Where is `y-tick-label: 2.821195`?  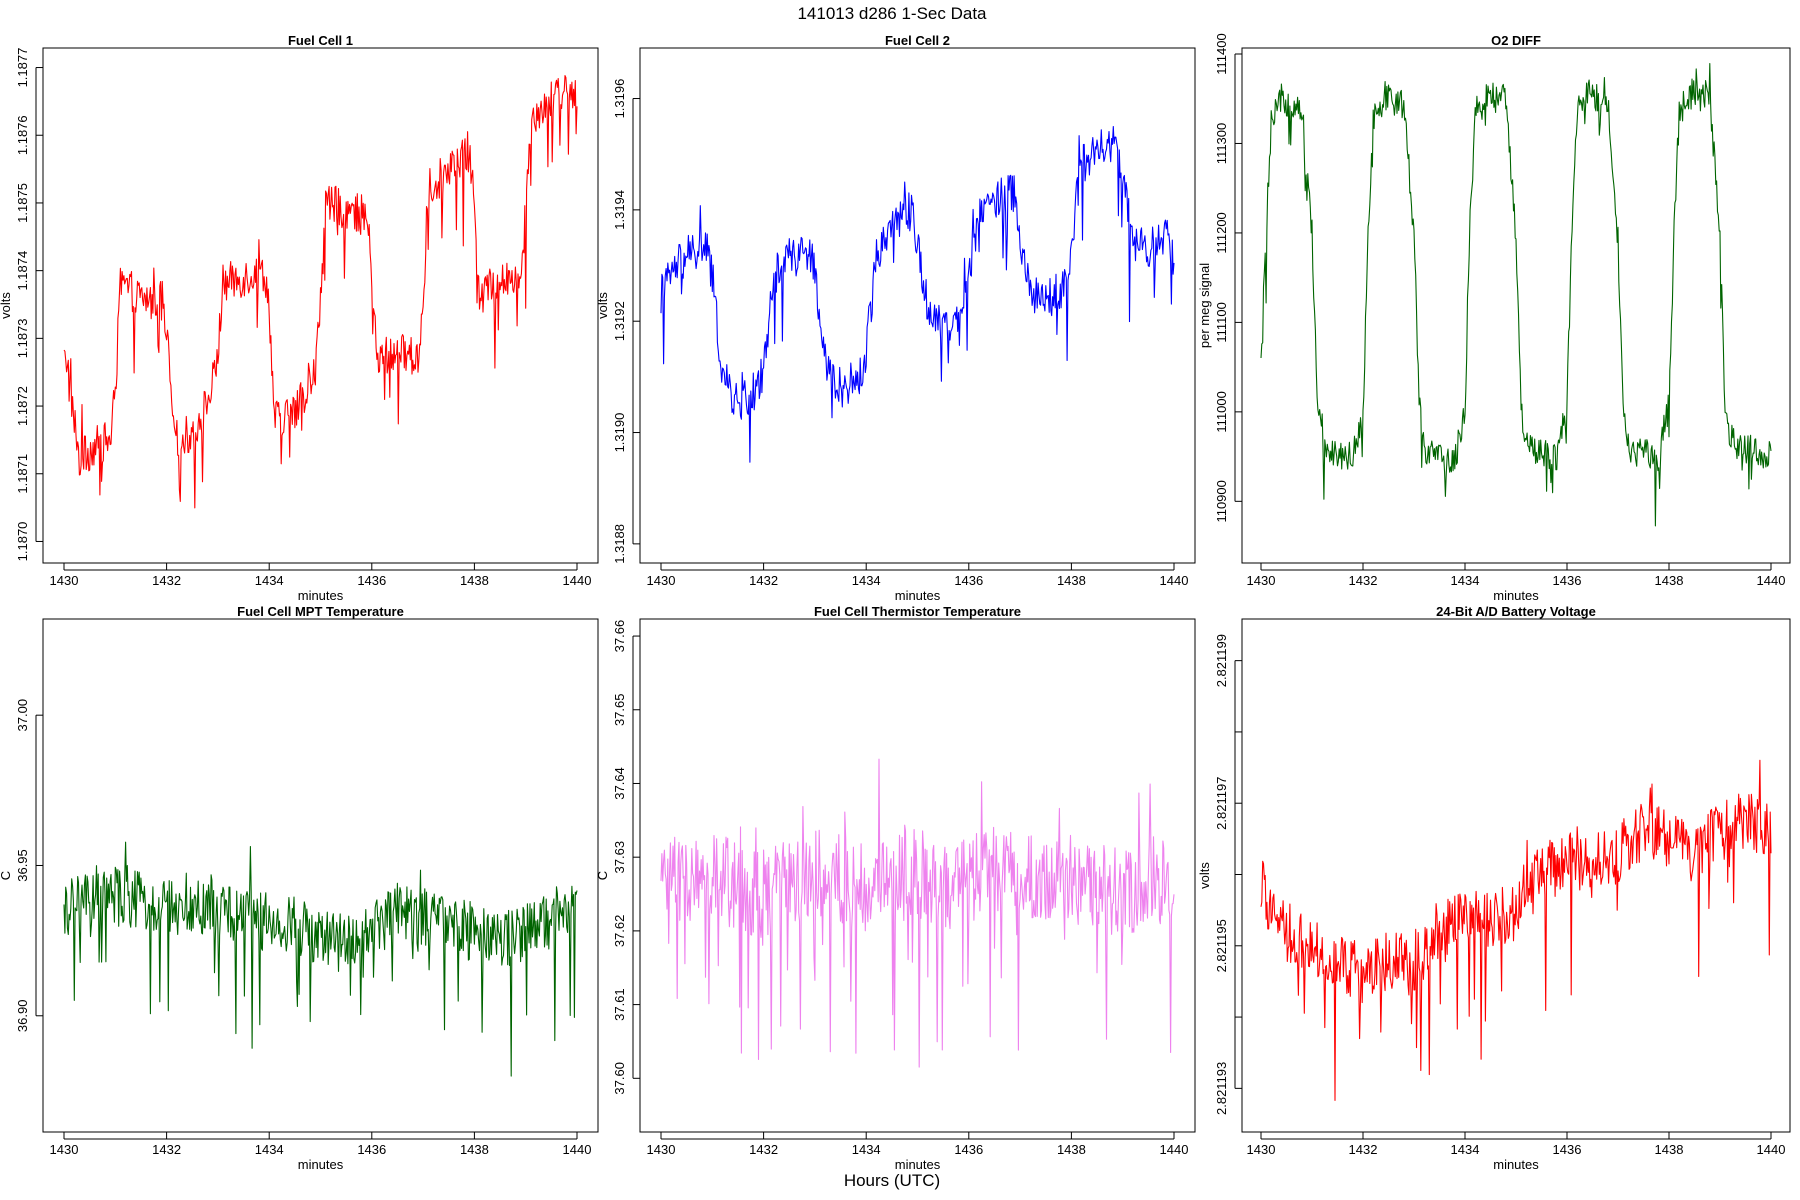
y-tick-label: 2.821195 is located at coordinates (1221, 945).